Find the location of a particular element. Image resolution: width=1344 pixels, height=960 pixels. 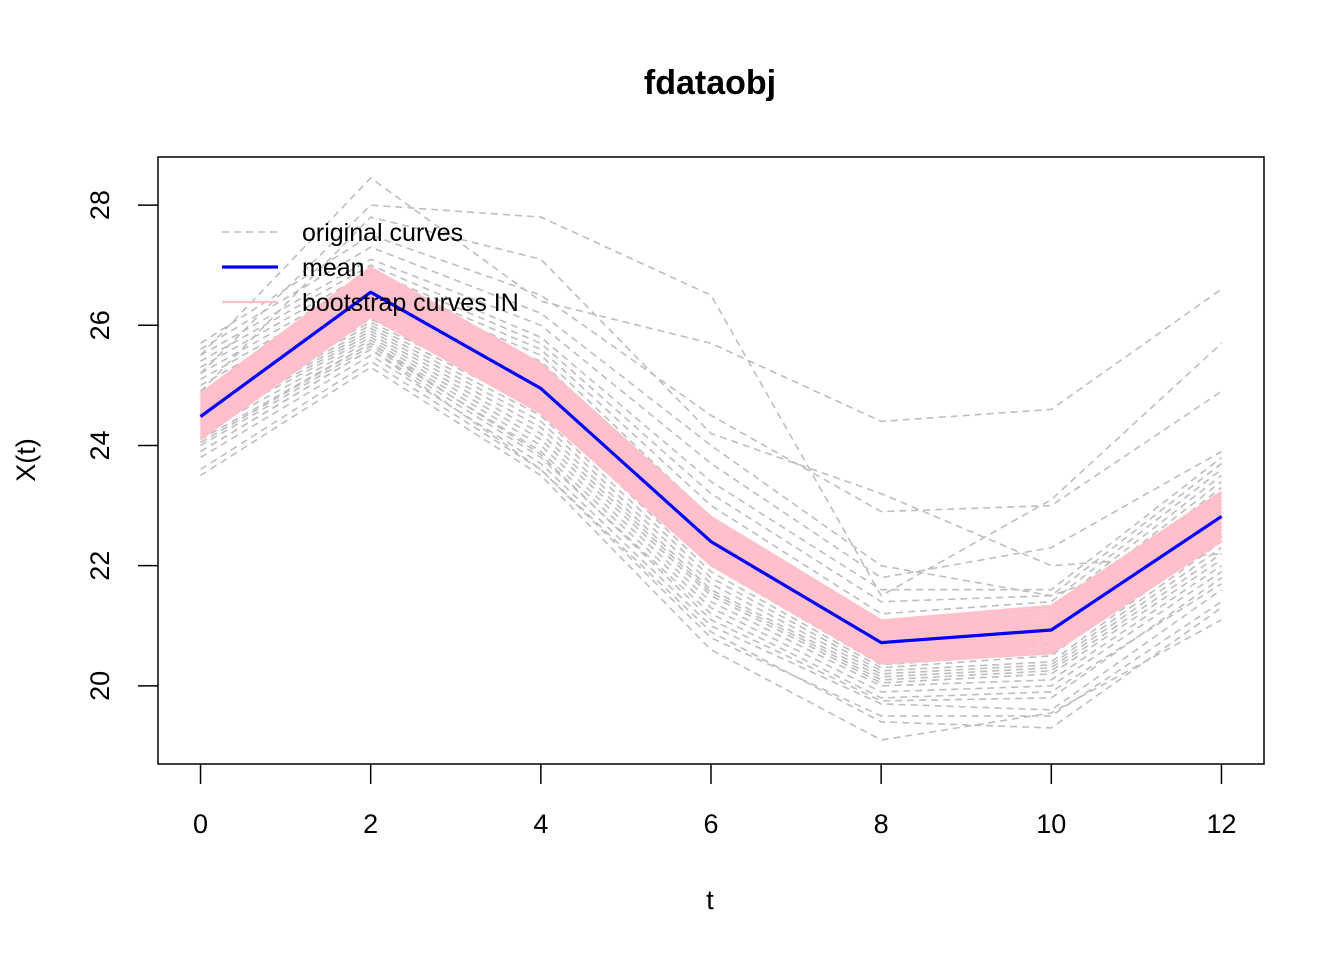

y-tick-label-24: 24 is located at coordinates (100, 445).